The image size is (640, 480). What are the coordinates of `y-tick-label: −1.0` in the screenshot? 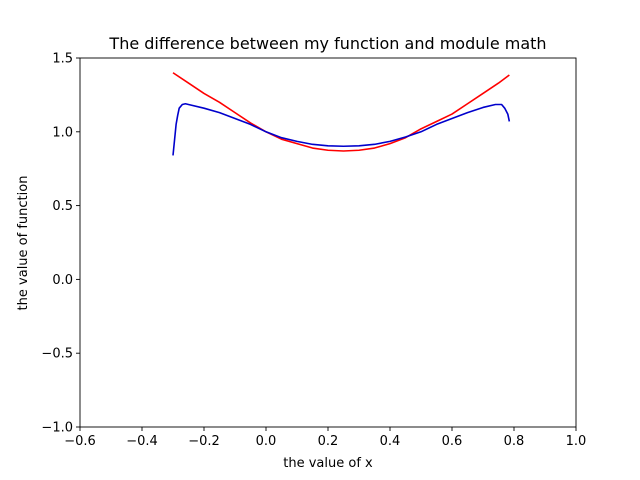 It's located at (57, 428).